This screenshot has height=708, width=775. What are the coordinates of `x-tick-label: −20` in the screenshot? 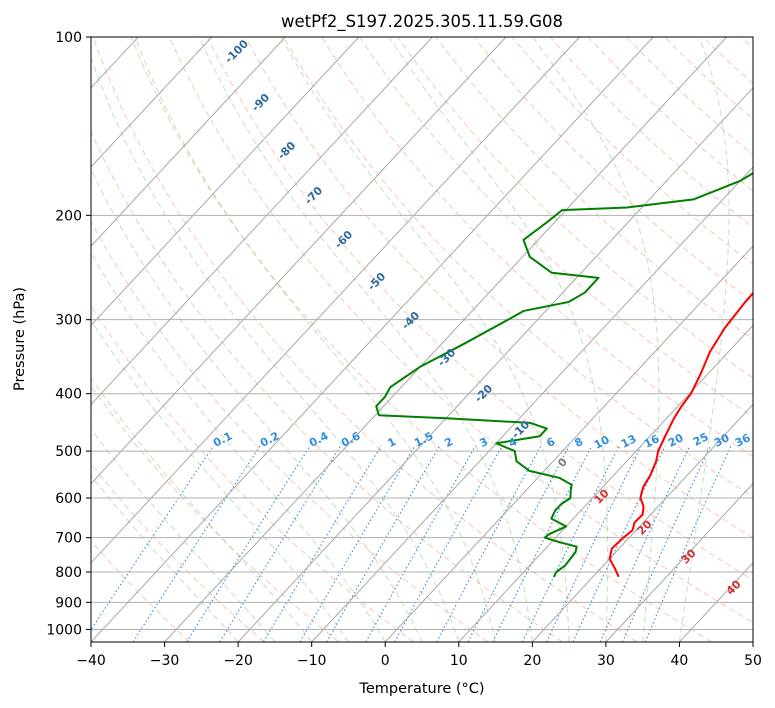 It's located at (238, 661).